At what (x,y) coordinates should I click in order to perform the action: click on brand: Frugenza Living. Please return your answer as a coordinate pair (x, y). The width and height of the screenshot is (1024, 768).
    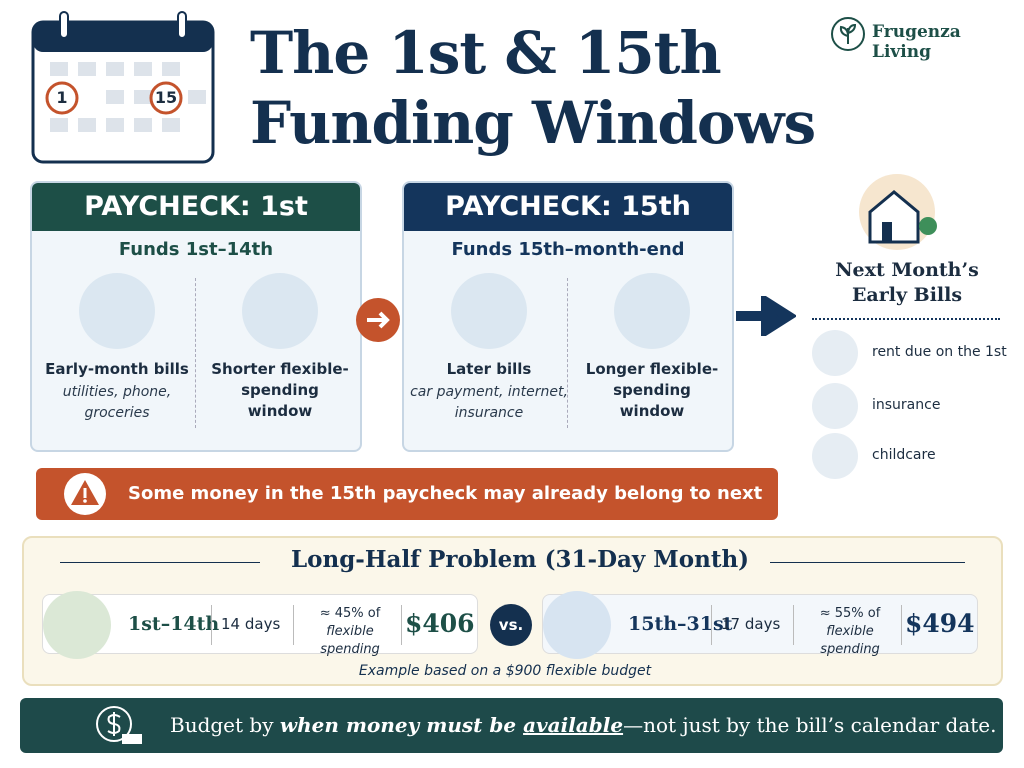
    Looking at the image, I should click on (916, 42).